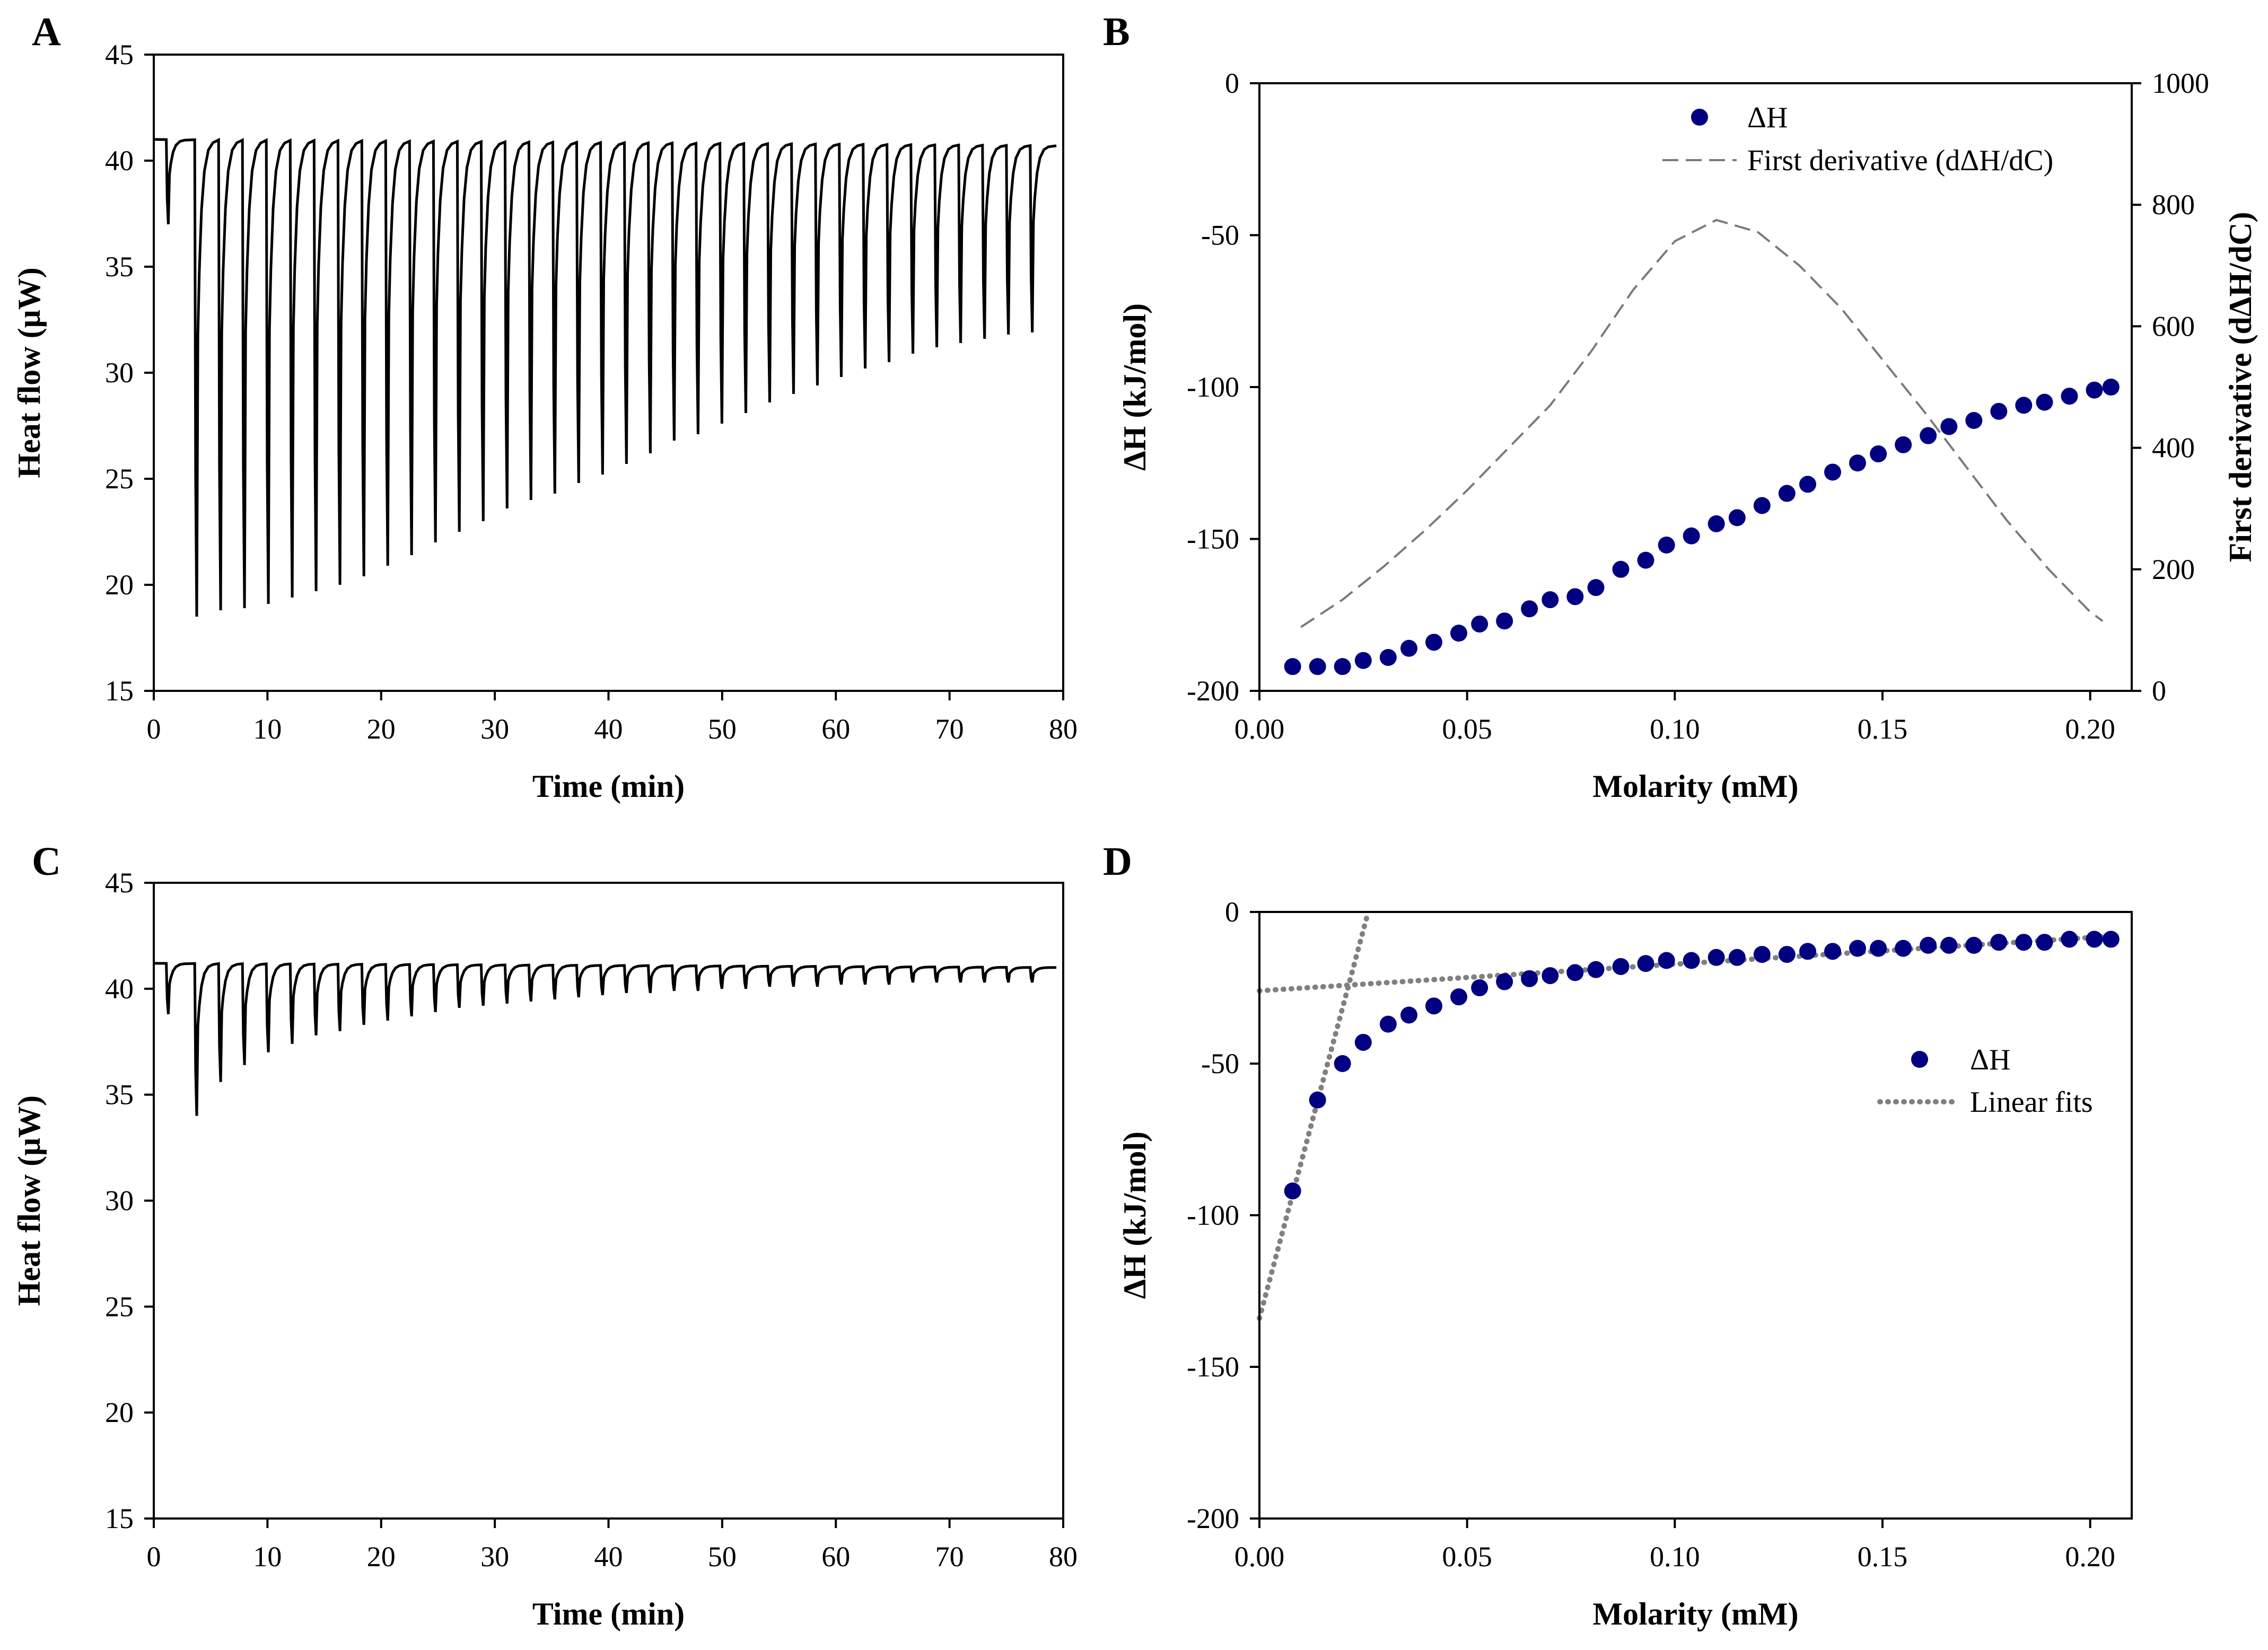 Image resolution: width=2268 pixels, height=1650 pixels. Describe the element at coordinates (1702, 527) in the screenshot. I see `panel-b-points` at that location.